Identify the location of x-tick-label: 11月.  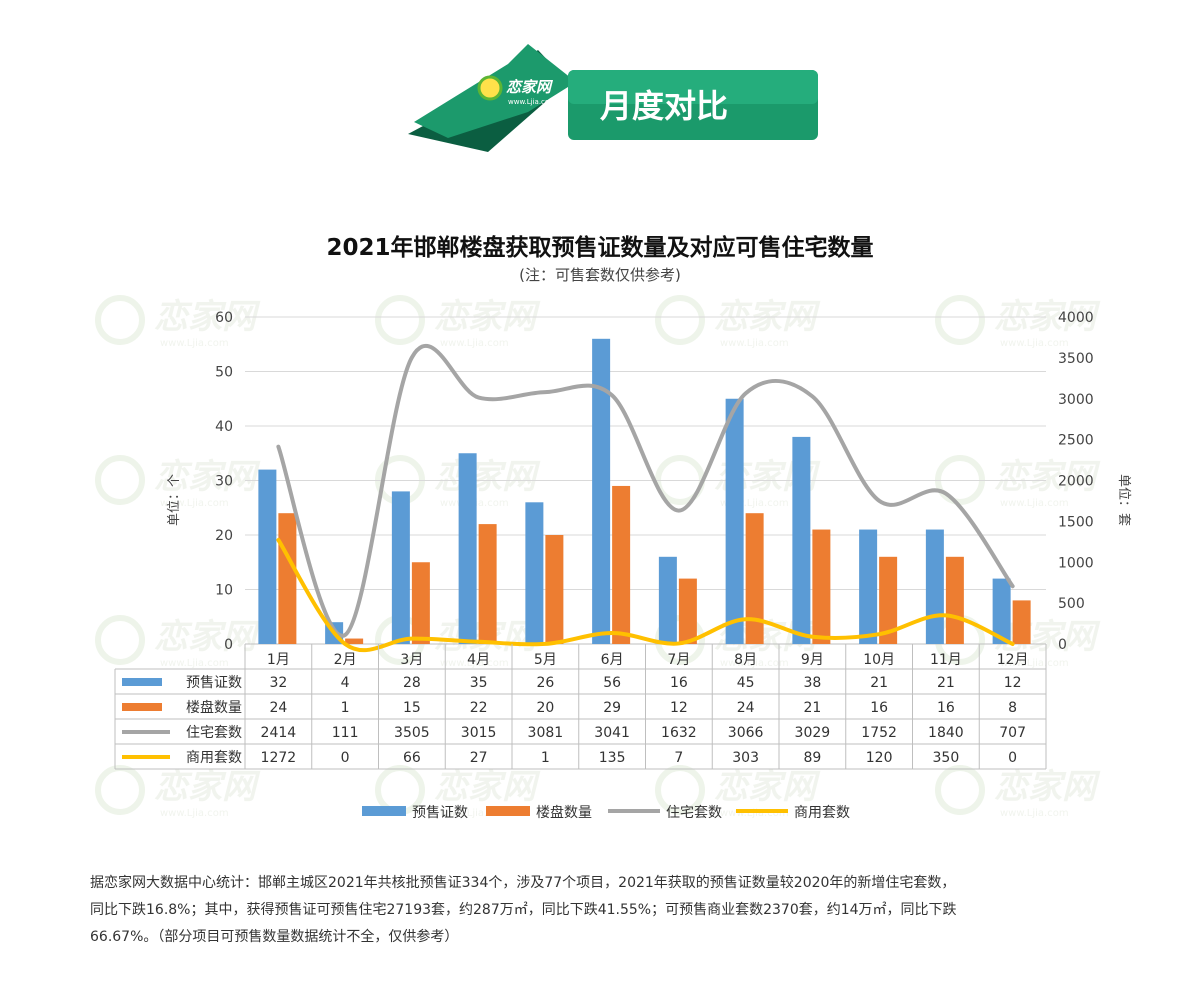
(946, 660).